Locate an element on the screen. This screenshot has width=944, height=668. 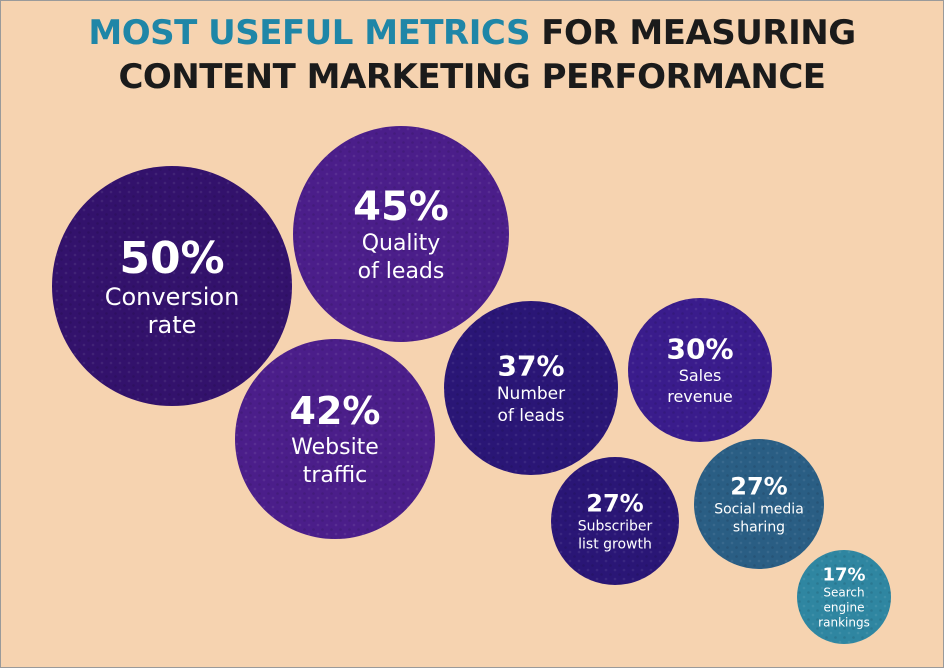
bubble-metric-label: Website is located at coordinates (335, 447).